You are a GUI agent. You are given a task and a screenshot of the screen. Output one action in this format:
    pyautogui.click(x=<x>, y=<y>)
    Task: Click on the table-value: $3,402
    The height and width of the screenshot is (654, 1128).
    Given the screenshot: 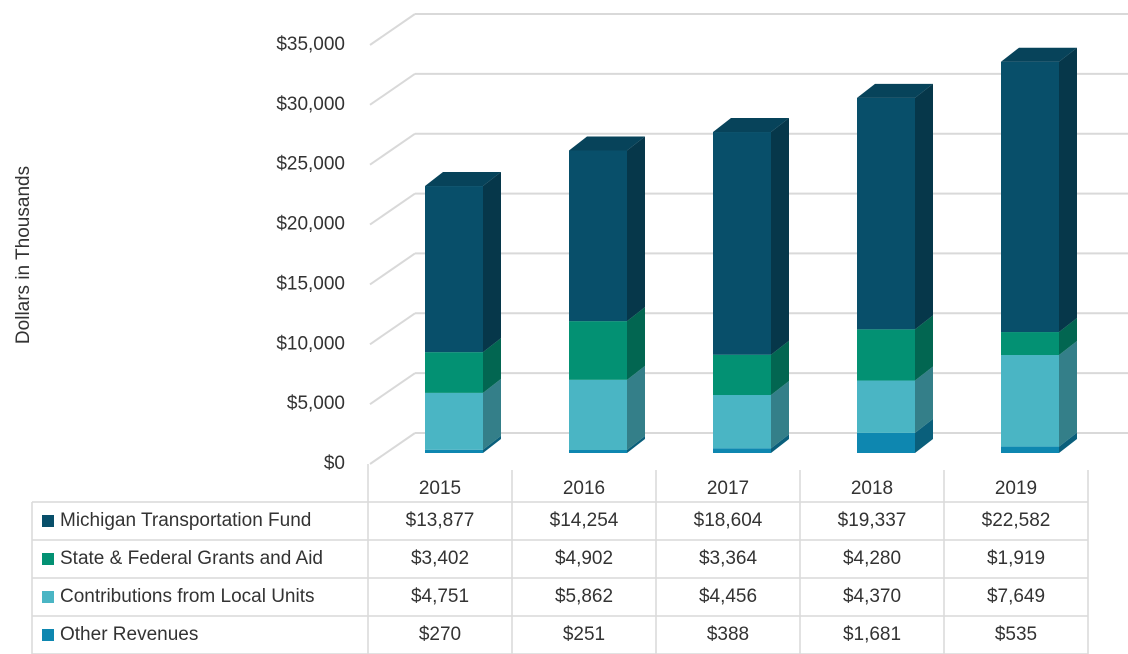 What is the action you would take?
    pyautogui.click(x=440, y=558)
    